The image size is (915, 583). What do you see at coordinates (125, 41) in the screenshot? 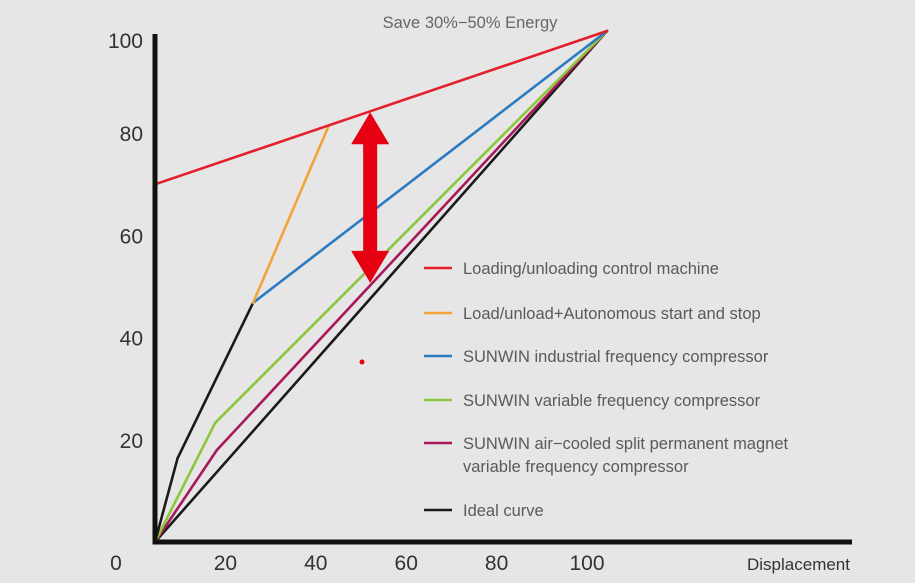
I see `y-tick-label: 100` at bounding box center [125, 41].